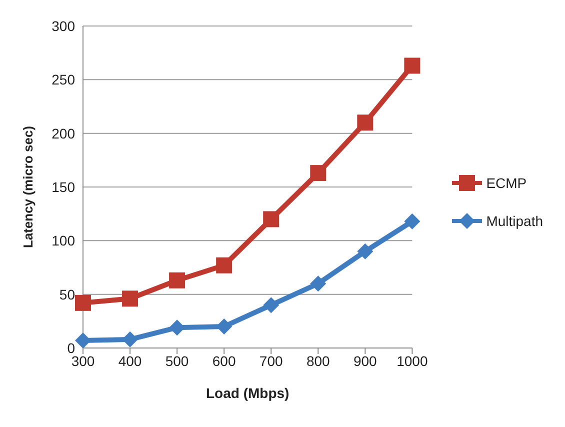  I want to click on x-tick-label: 500, so click(177, 360).